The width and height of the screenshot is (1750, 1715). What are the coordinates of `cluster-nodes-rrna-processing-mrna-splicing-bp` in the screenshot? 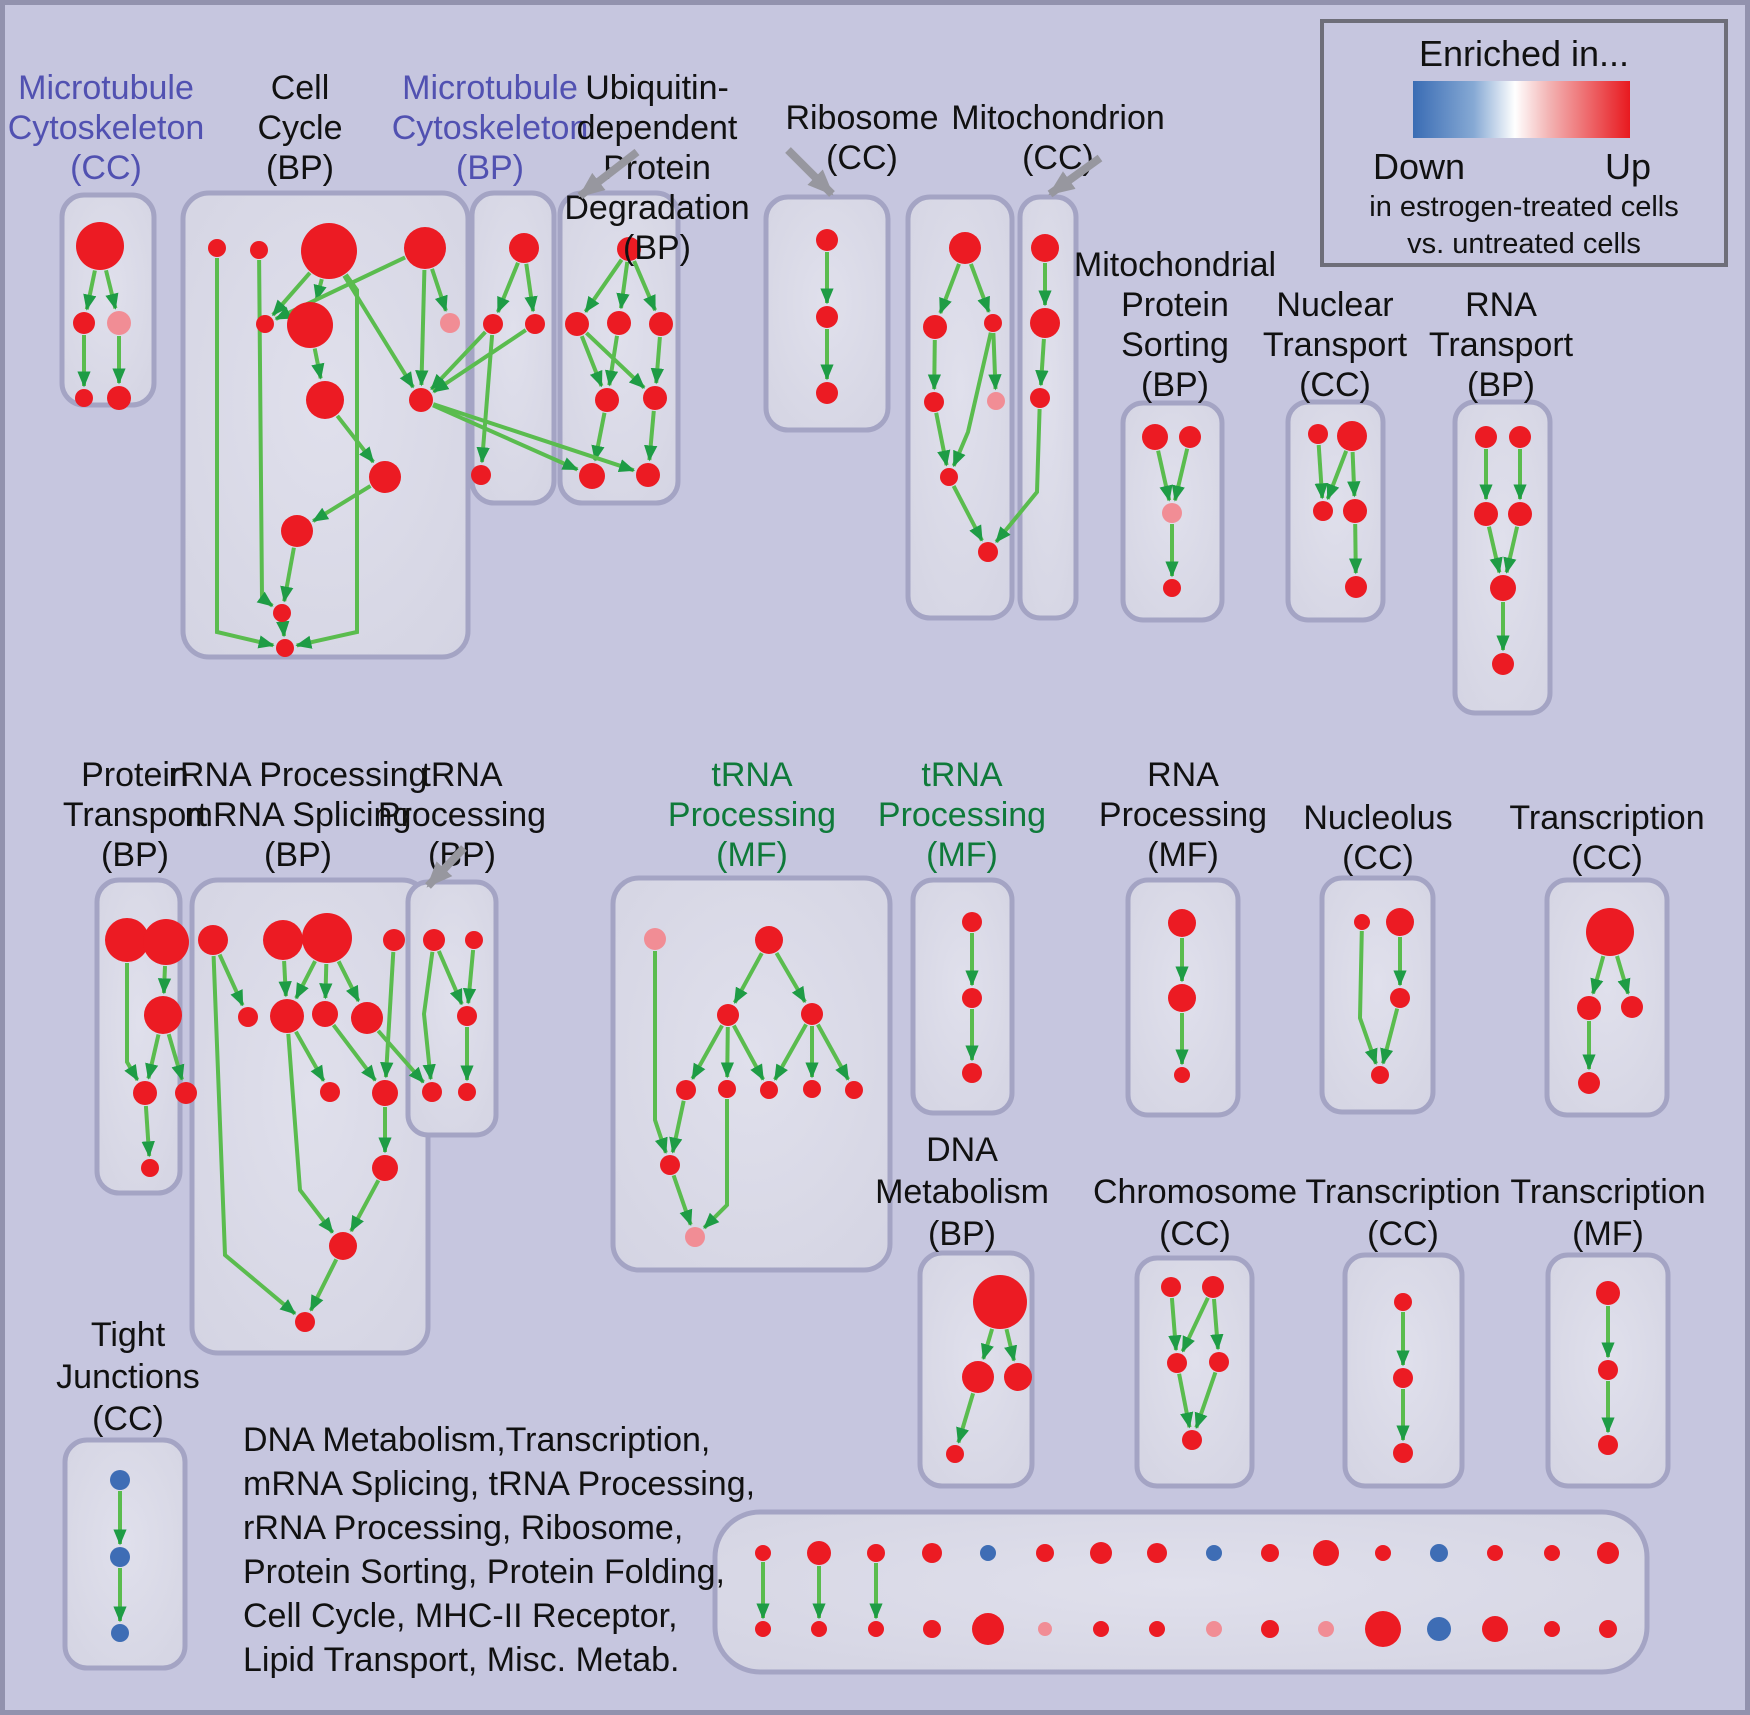 It's located at (301, 1122).